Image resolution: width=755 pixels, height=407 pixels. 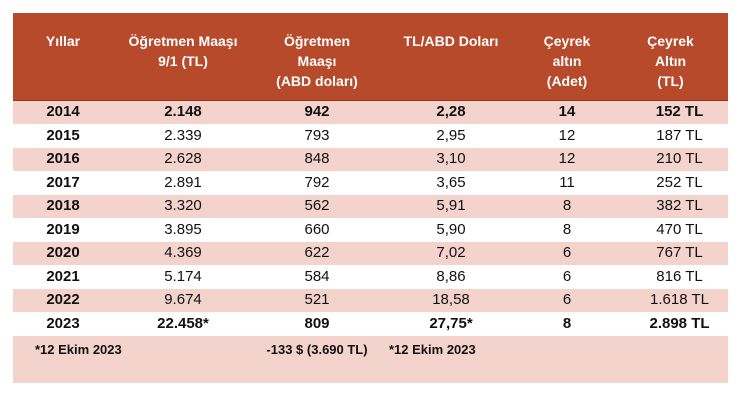 I want to click on table-row: 2020 4.369 622 7,02 6 767 TL, so click(x=370, y=252).